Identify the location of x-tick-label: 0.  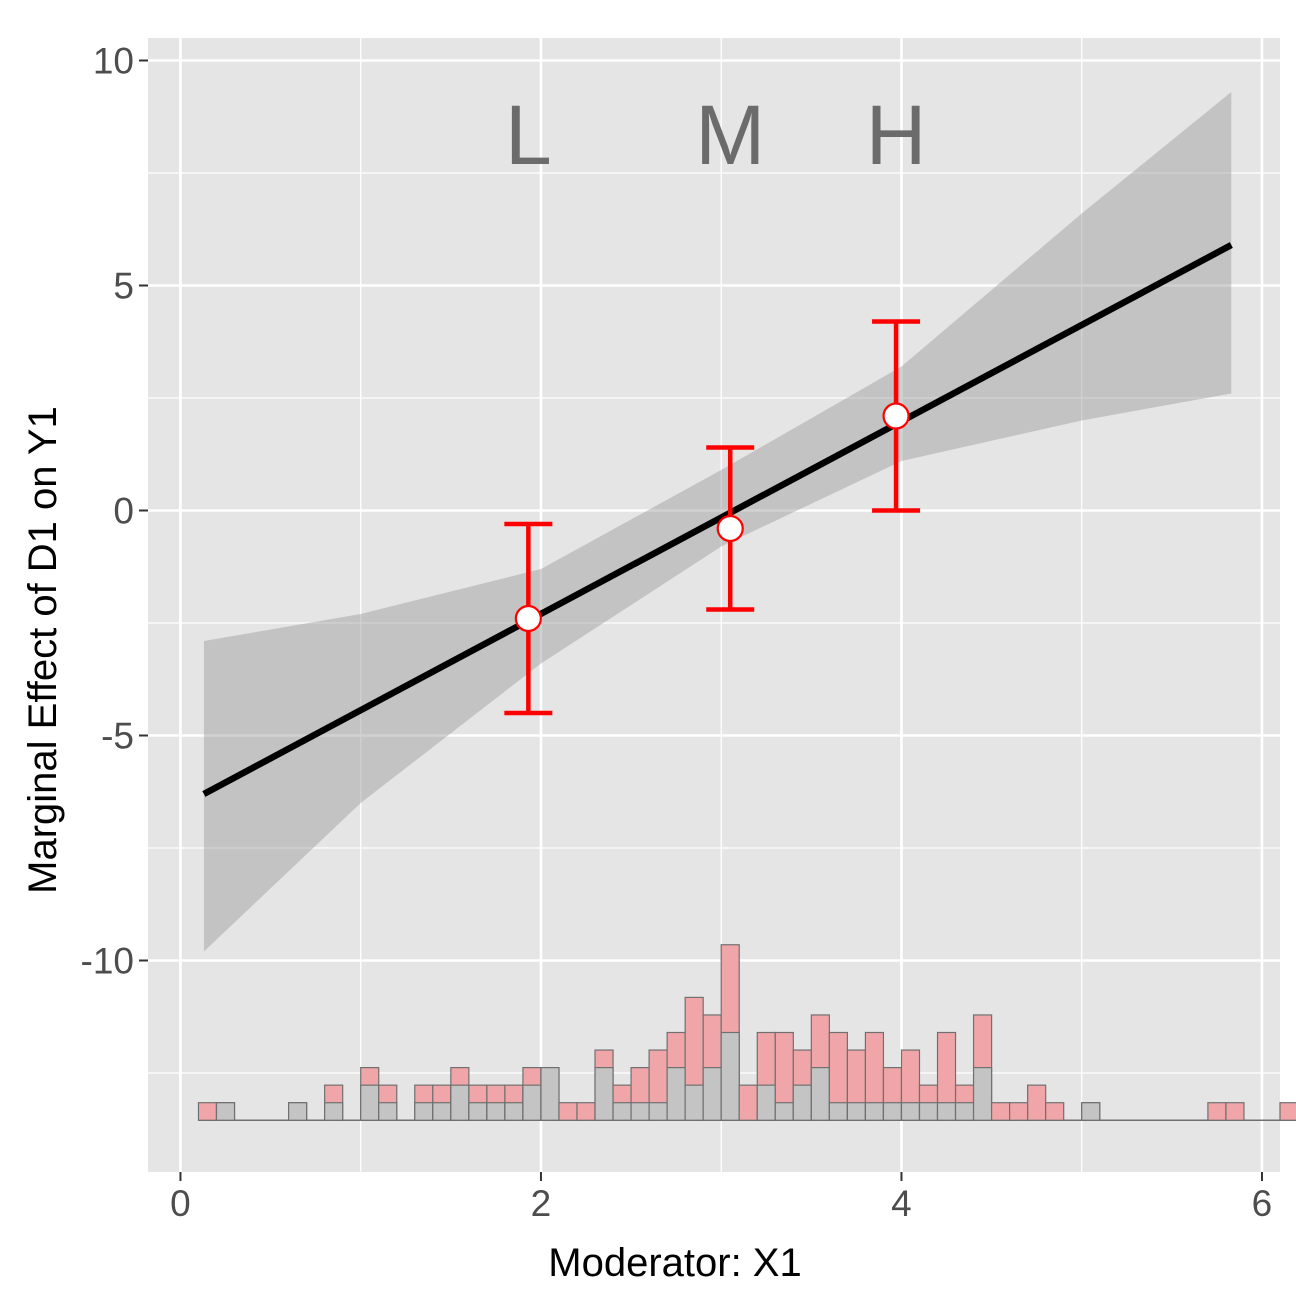
(180, 1203).